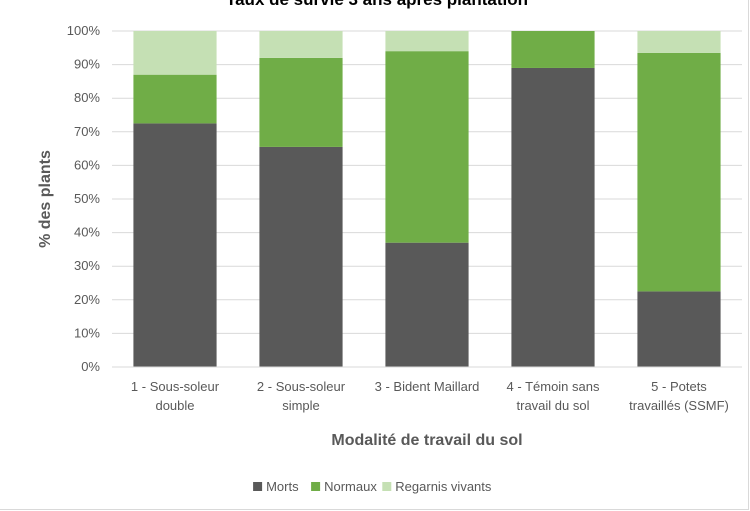 The image size is (750, 511). What do you see at coordinates (87, 332) in the screenshot?
I see `y-tick-label: 10%` at bounding box center [87, 332].